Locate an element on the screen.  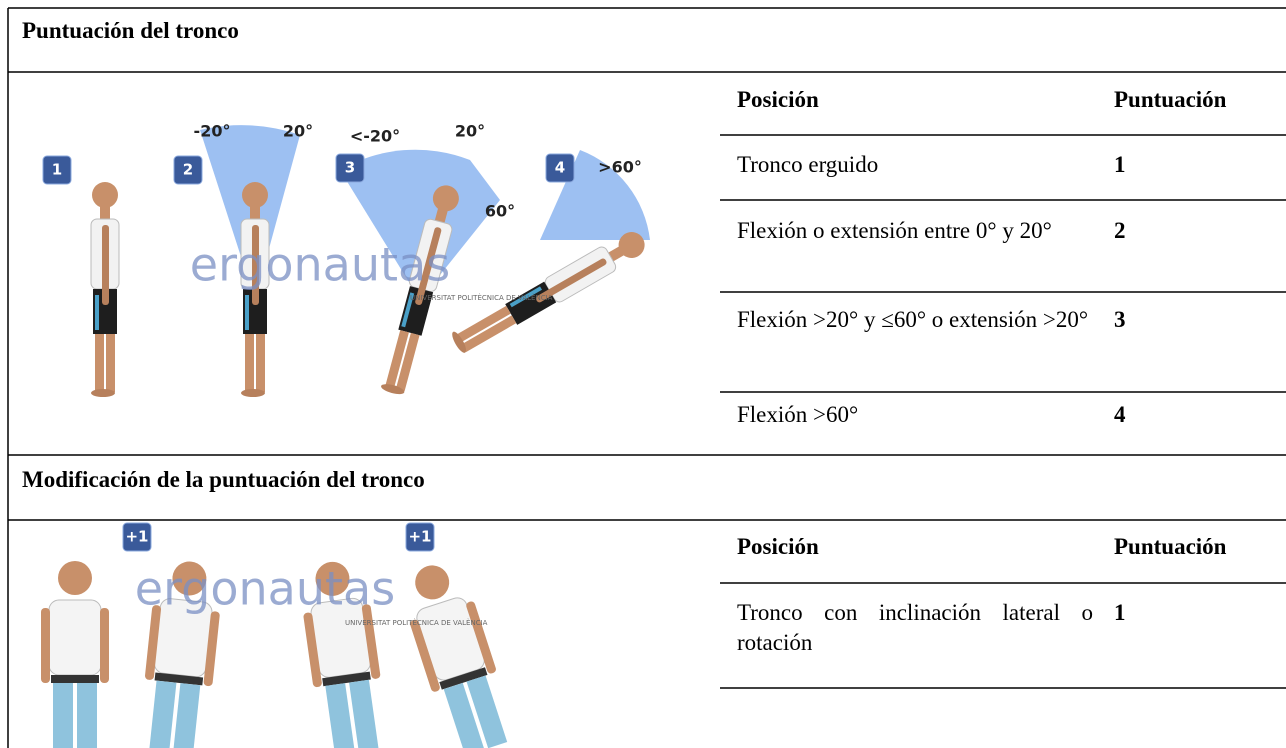
position-cell: Flexión >20° y ≤60° o extensión >20° is located at coordinates (913, 319).